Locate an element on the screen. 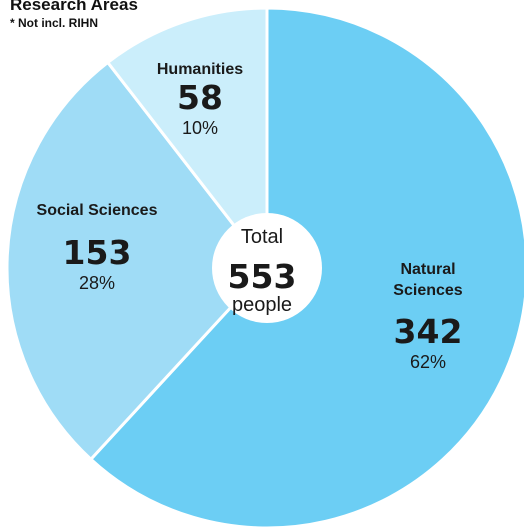 The image size is (524, 527). center-total-unit: people is located at coordinates (262, 305).